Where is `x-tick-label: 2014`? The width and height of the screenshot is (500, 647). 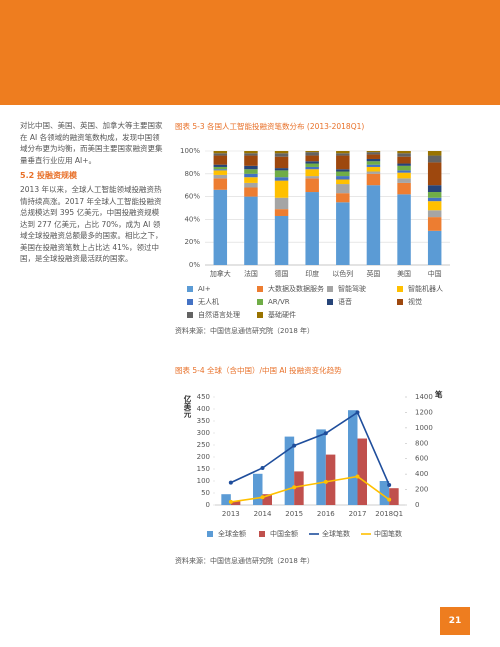
x-tick-label: 2014 is located at coordinates (263, 514).